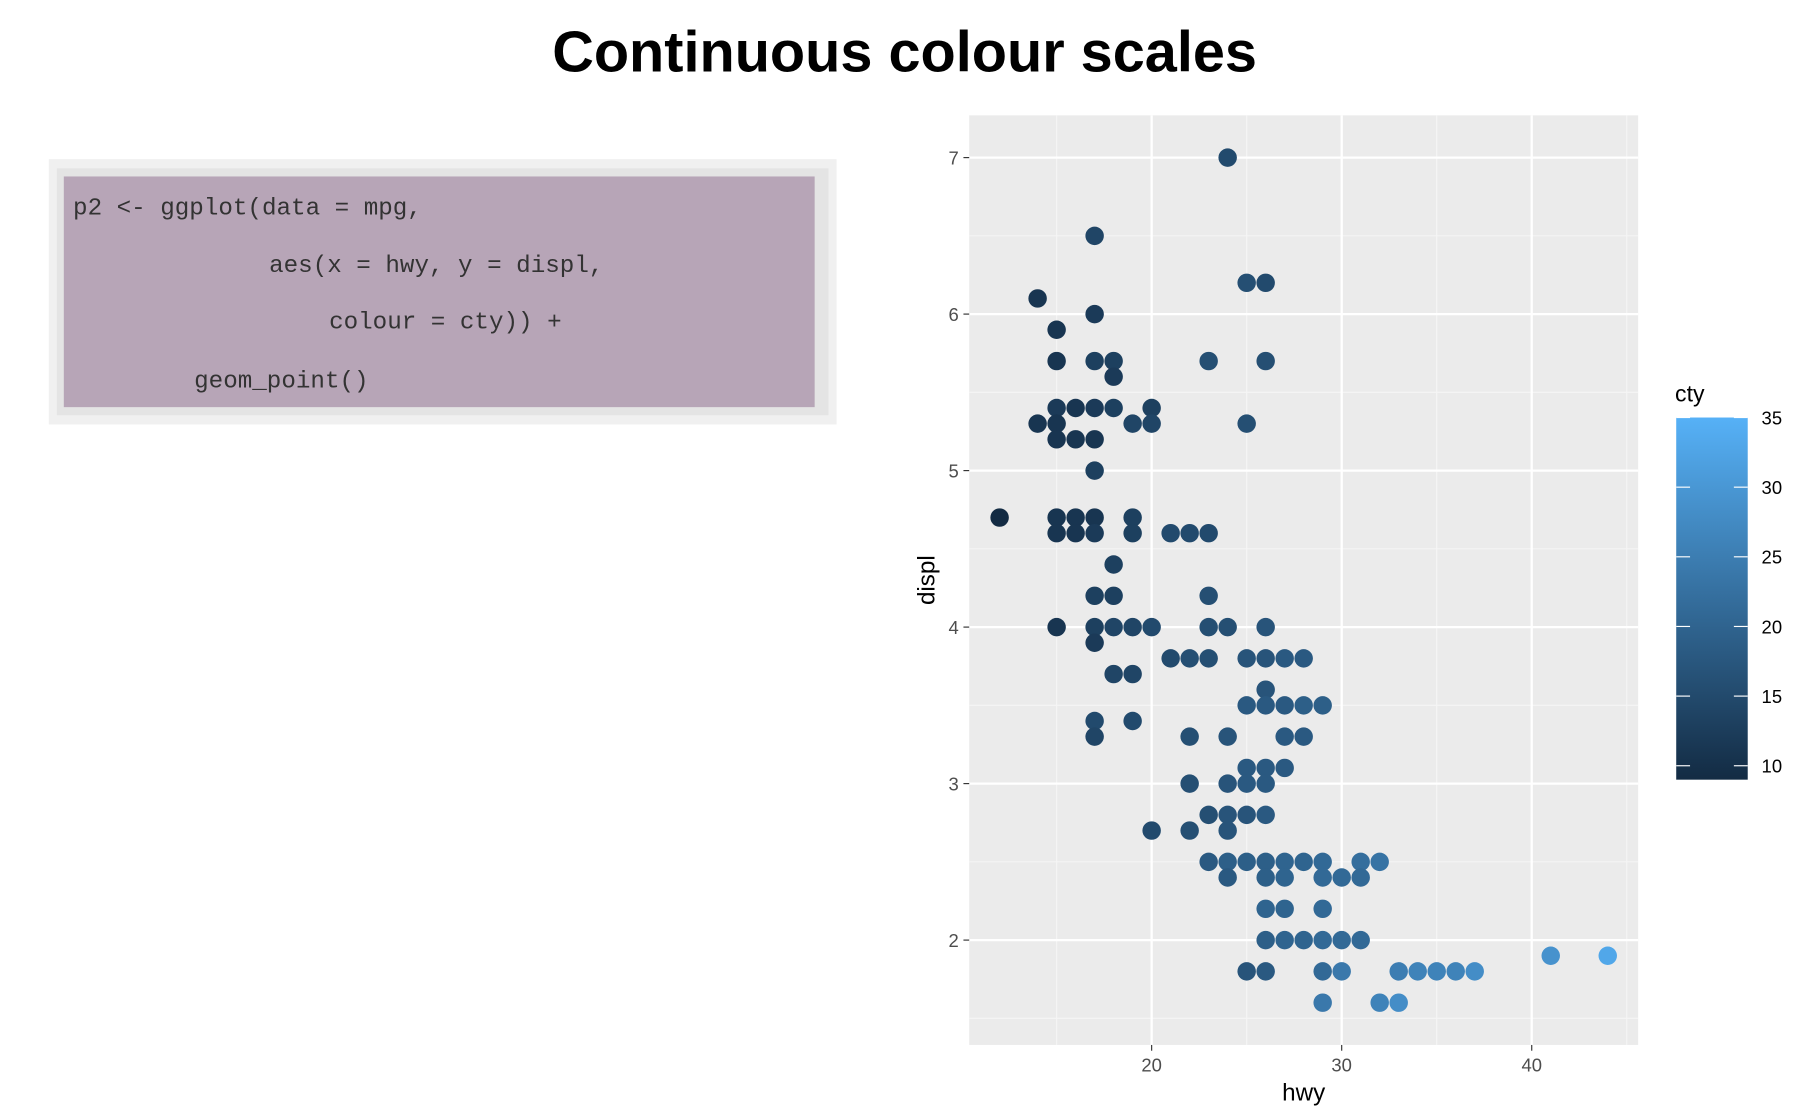  I want to click on y-axis-label: displ, so click(927, 580).